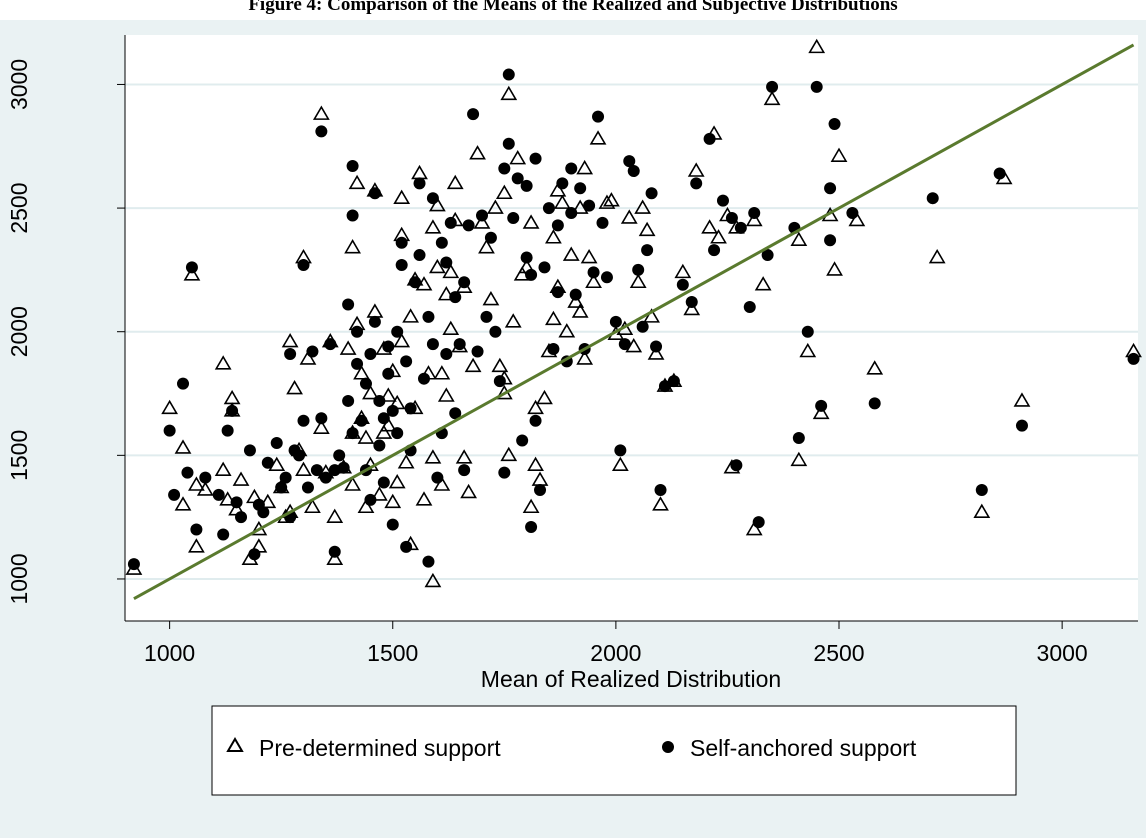 Image resolution: width=1146 pixels, height=838 pixels. I want to click on legend-label-self-anchored: Self-anchored support, so click(803, 748).